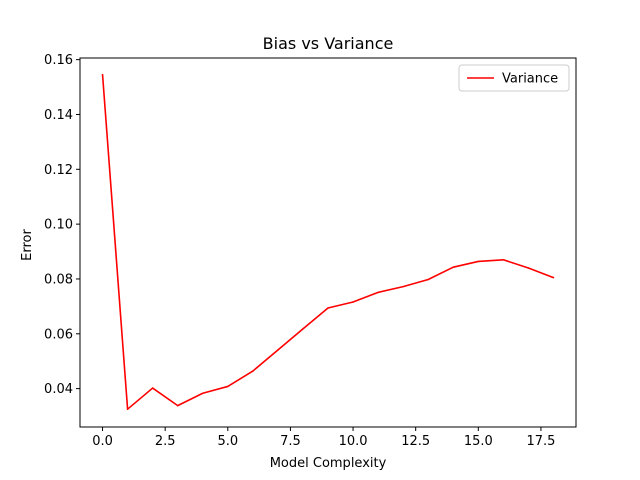  Describe the element at coordinates (102, 441) in the screenshot. I see `x-tick-label: 0.0` at that location.